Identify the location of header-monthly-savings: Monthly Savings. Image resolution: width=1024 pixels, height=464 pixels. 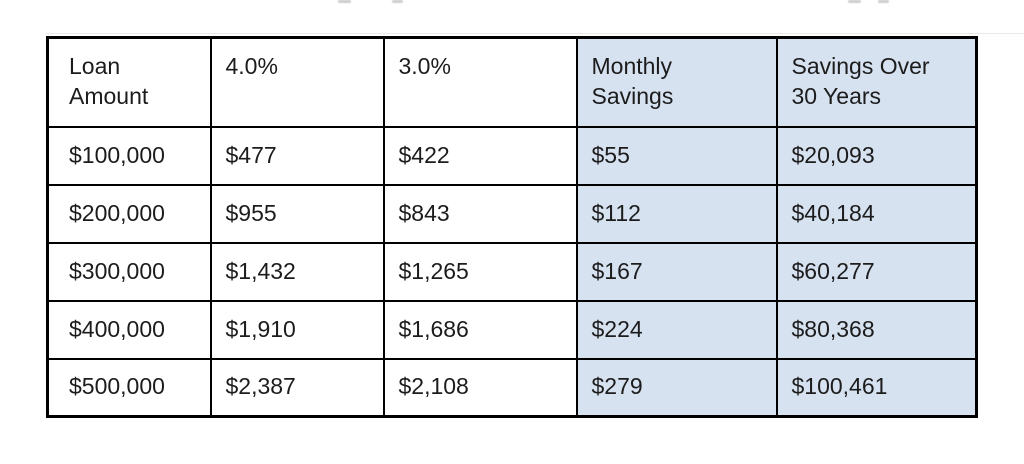
(676, 82).